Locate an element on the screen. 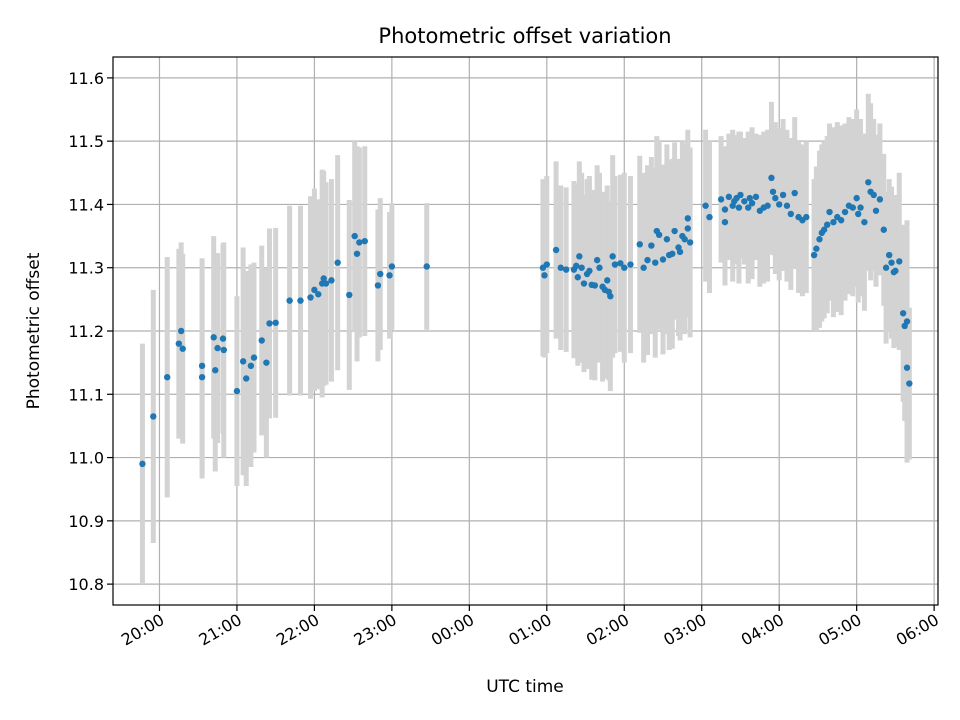  x-axis-label: UTC time is located at coordinates (525, 687).